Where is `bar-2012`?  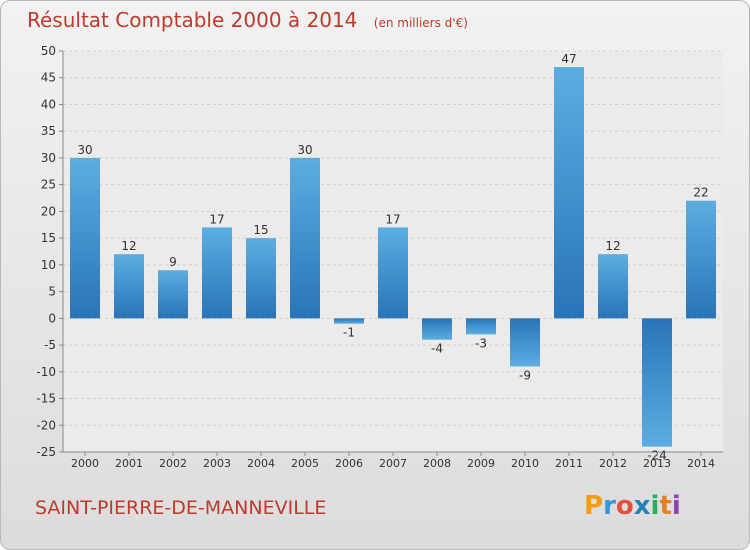 bar-2012 is located at coordinates (613, 286).